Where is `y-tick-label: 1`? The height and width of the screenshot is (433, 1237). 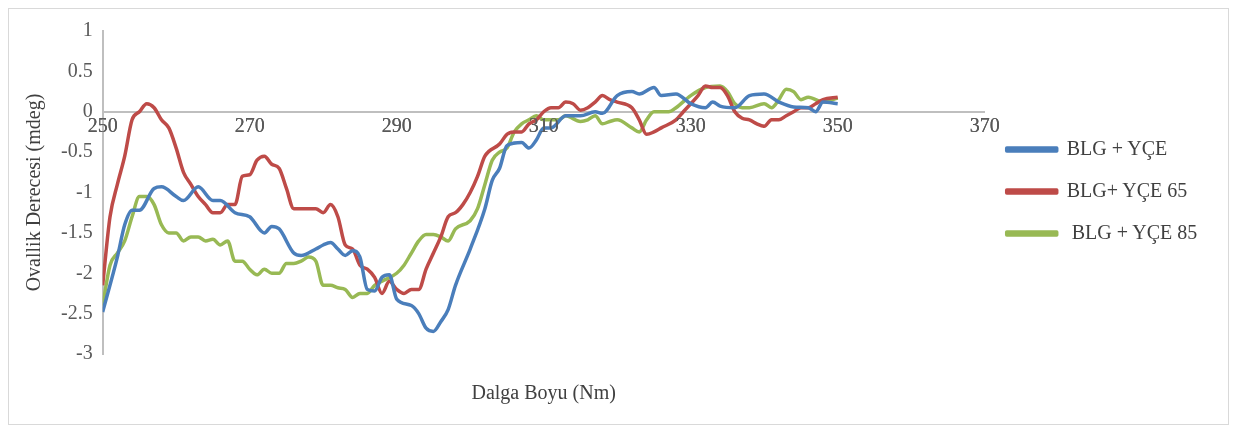 y-tick-label: 1 is located at coordinates (87, 29).